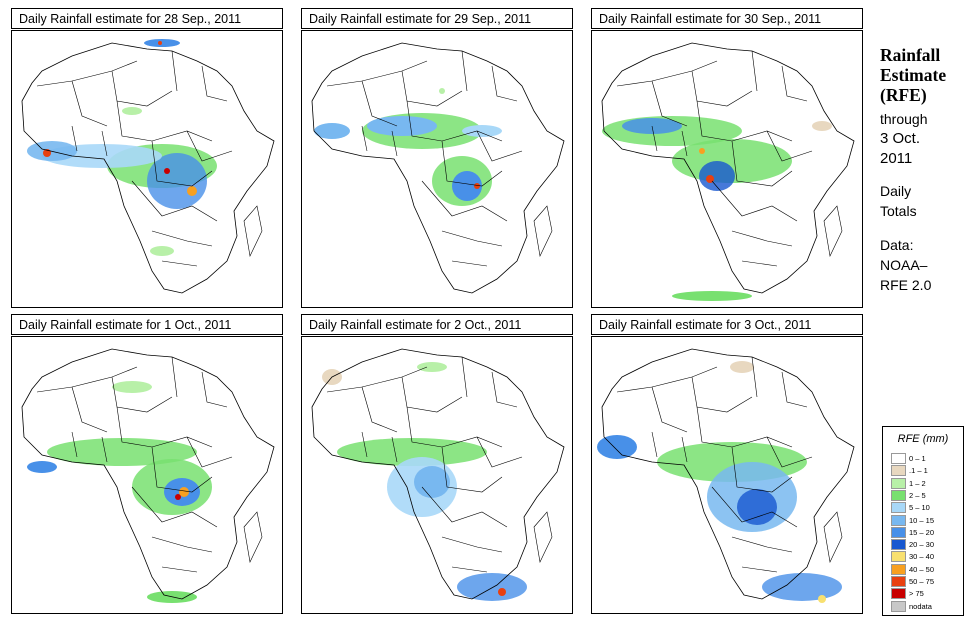 The height and width of the screenshot is (626, 967). Describe the element at coordinates (922, 532) in the screenshot. I see `legend-label: 15 – 20` at that location.